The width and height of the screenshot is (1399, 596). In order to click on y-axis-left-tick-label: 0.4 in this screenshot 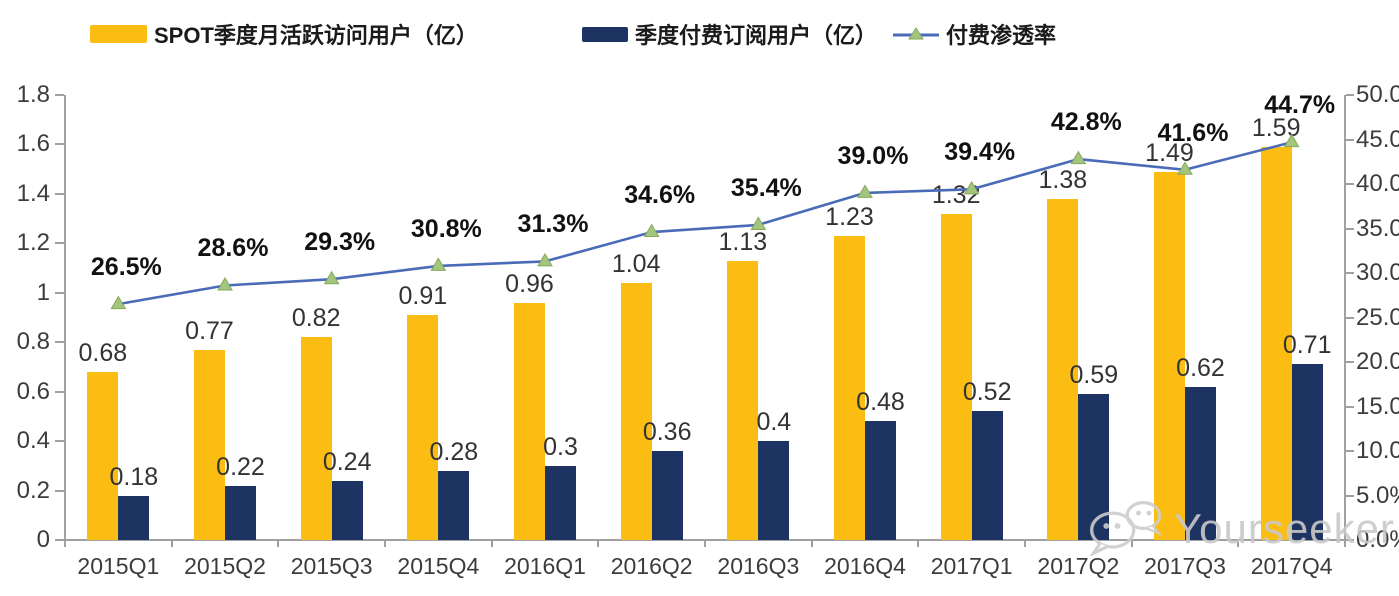, I will do `click(33, 441)`.